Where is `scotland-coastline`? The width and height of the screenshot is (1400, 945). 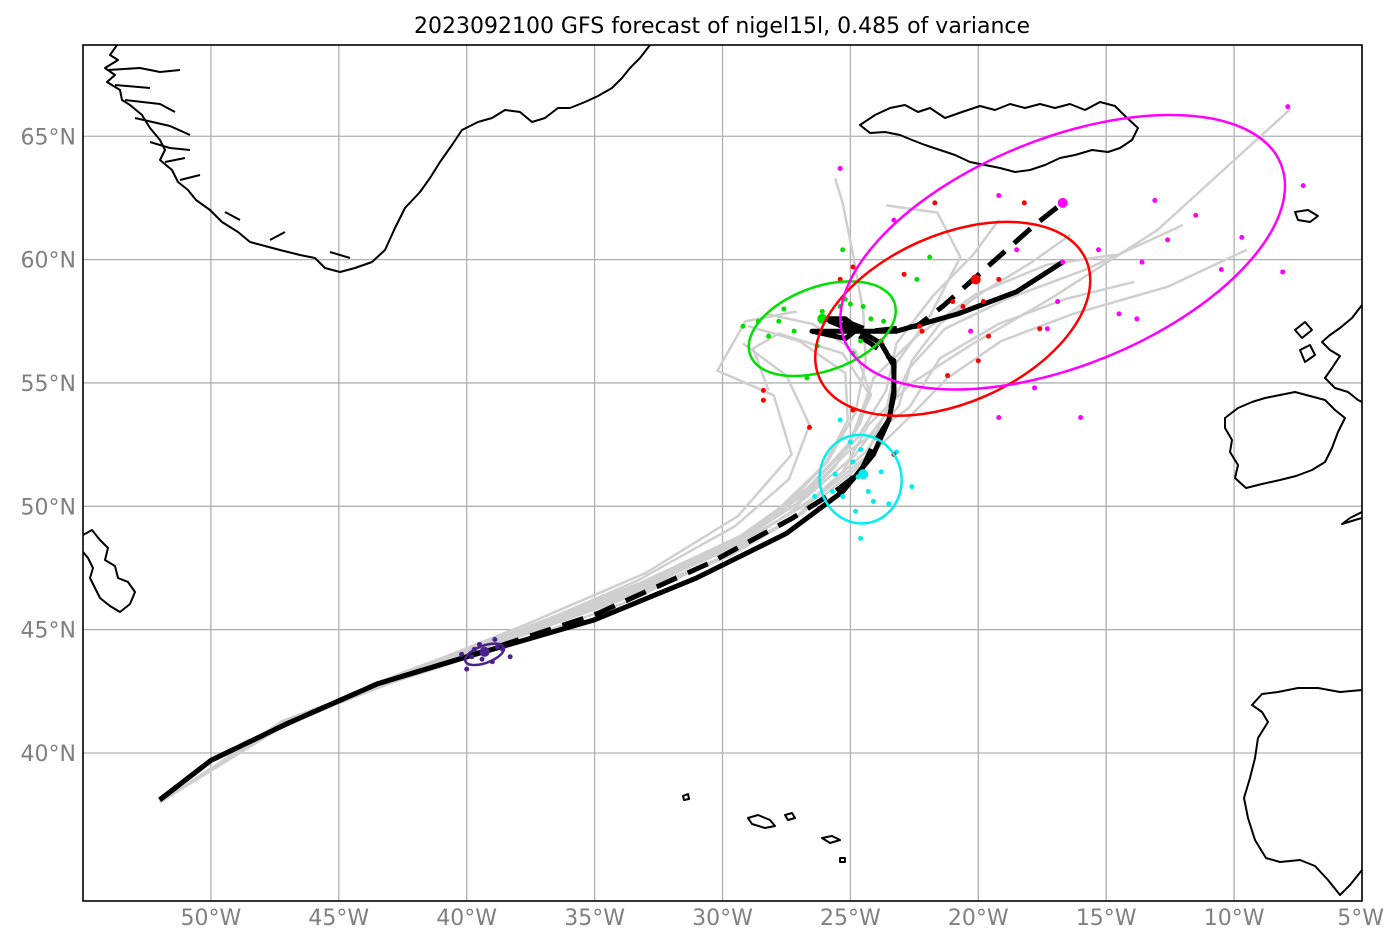
scotland-coastline is located at coordinates (1341, 353).